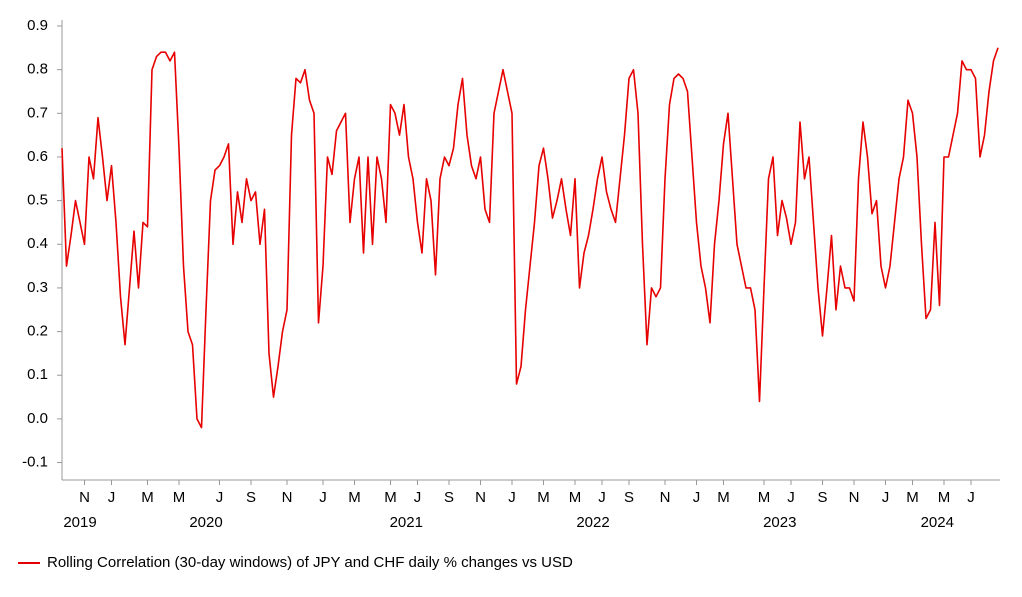 The image size is (1022, 597). I want to click on y-tick-label: 0.6, so click(37, 156).